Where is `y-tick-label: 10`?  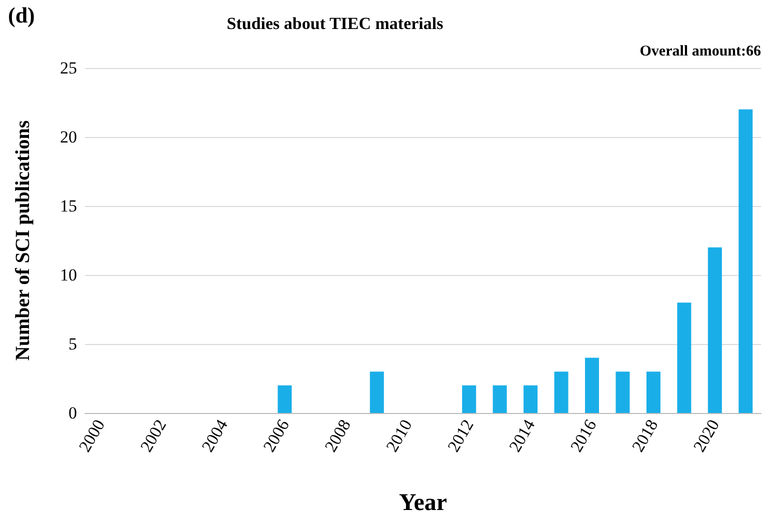
y-tick-label: 10 is located at coordinates (68, 275).